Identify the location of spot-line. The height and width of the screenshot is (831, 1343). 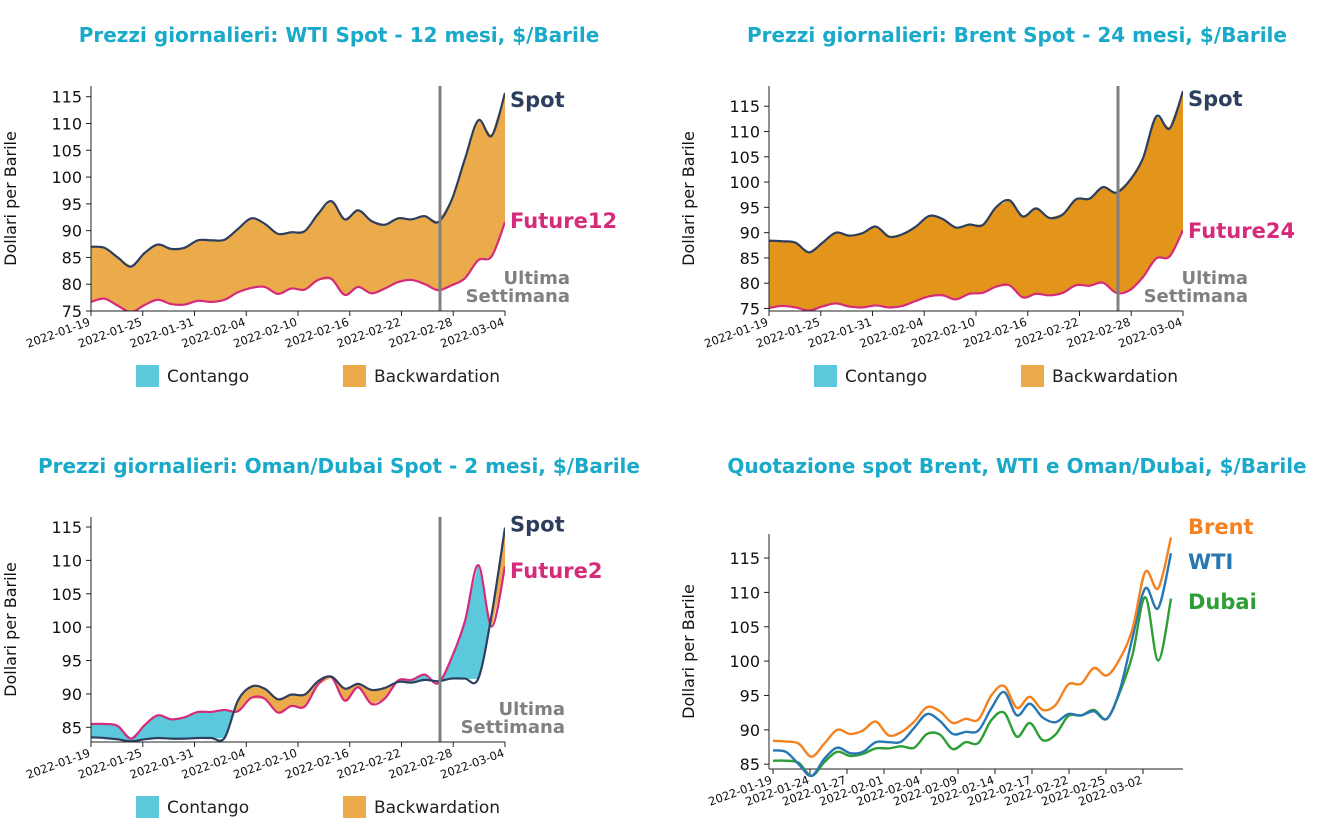
(298, 634).